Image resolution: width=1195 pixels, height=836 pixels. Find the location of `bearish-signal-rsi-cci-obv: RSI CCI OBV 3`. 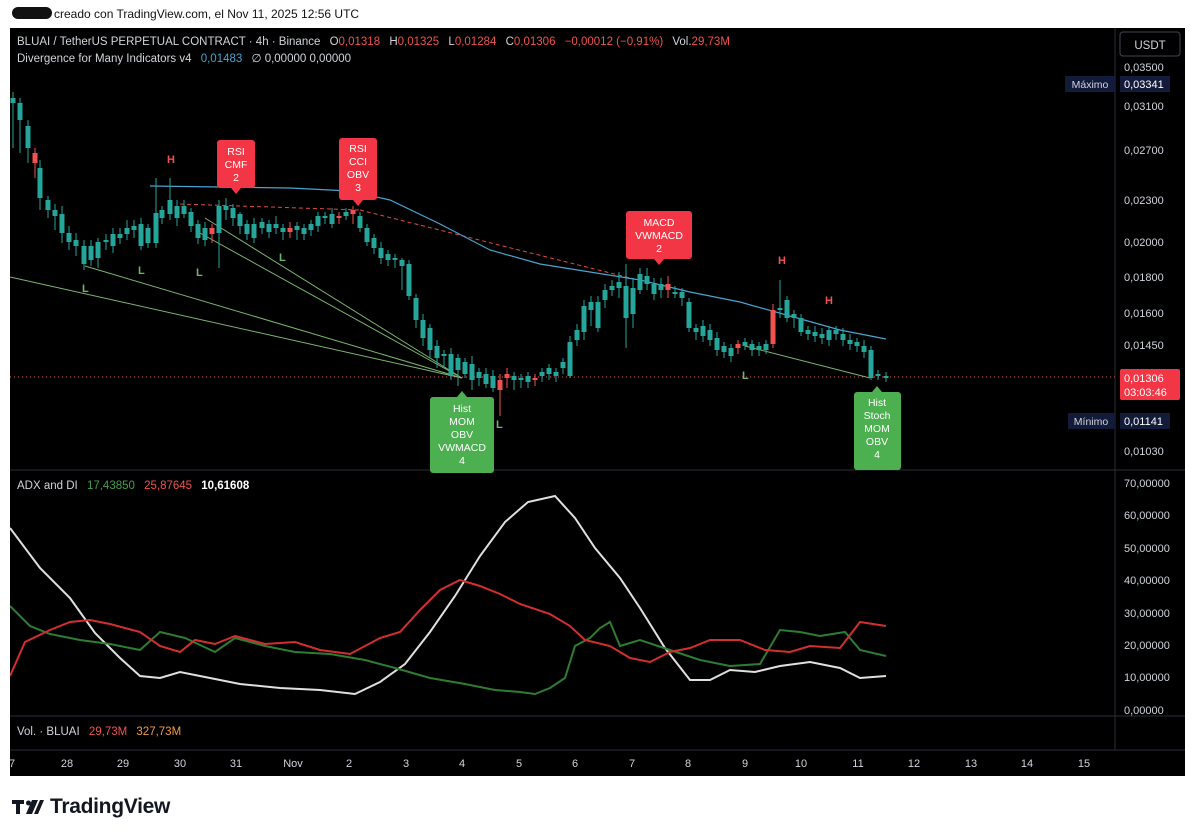

bearish-signal-rsi-cci-obv: RSI CCI OBV 3 is located at coordinates (358, 172).